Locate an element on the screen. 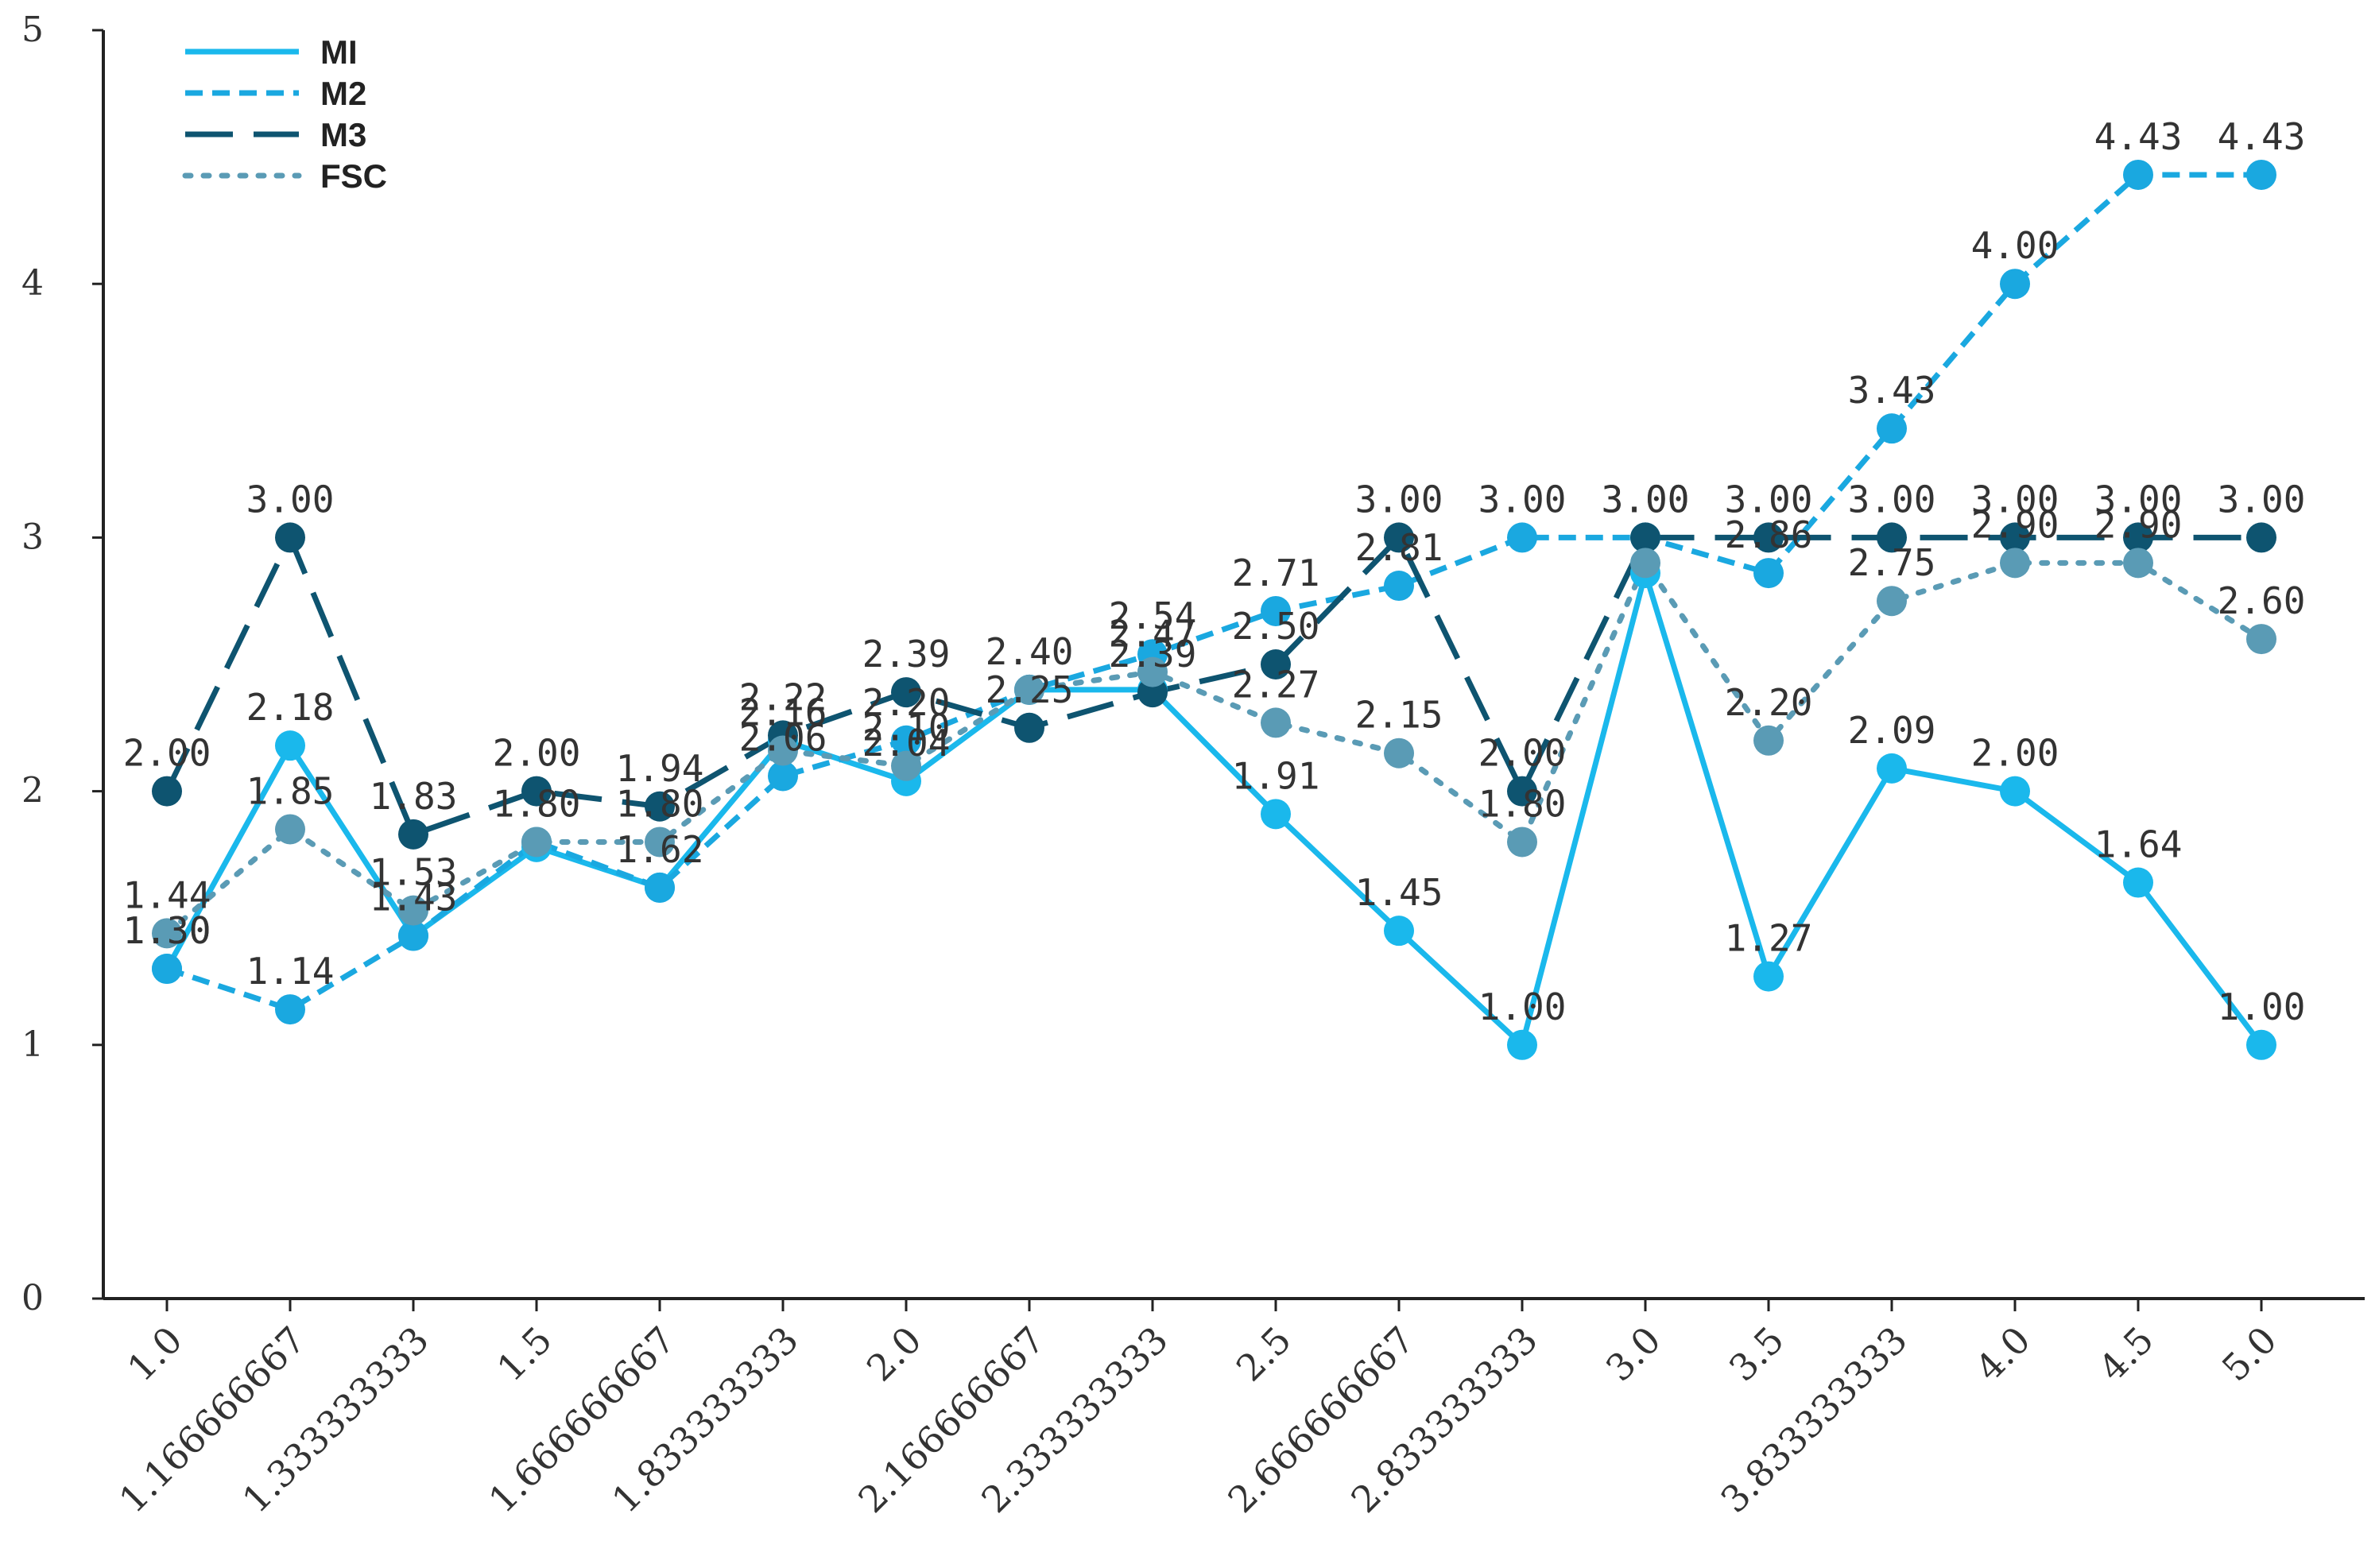  y-tick-label: 5 is located at coordinates (33, 30).